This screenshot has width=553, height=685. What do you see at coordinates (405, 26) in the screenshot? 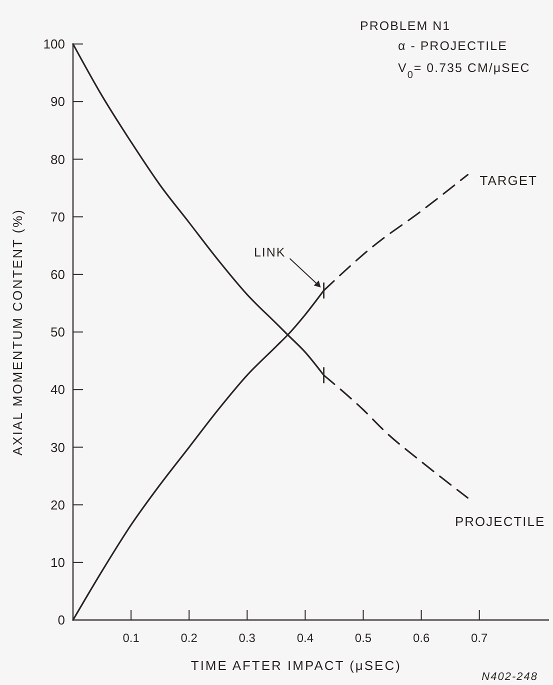
I see `text: PROBLEM N1` at bounding box center [405, 26].